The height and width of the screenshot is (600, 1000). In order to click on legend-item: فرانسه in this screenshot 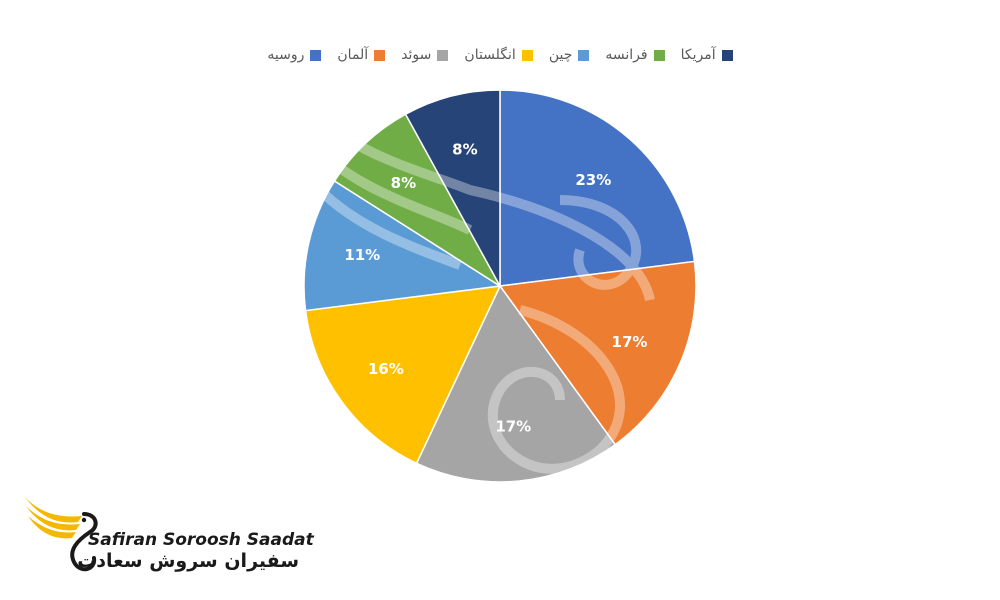, I will do `click(635, 55)`.